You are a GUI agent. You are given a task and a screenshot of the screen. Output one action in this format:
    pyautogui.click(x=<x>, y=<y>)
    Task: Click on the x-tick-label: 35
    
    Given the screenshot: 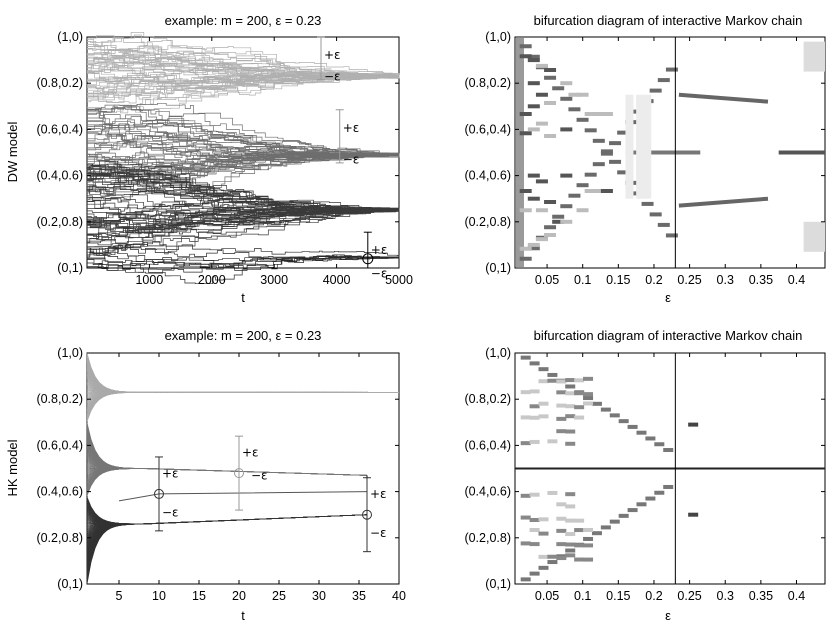 What is the action you would take?
    pyautogui.click(x=359, y=596)
    